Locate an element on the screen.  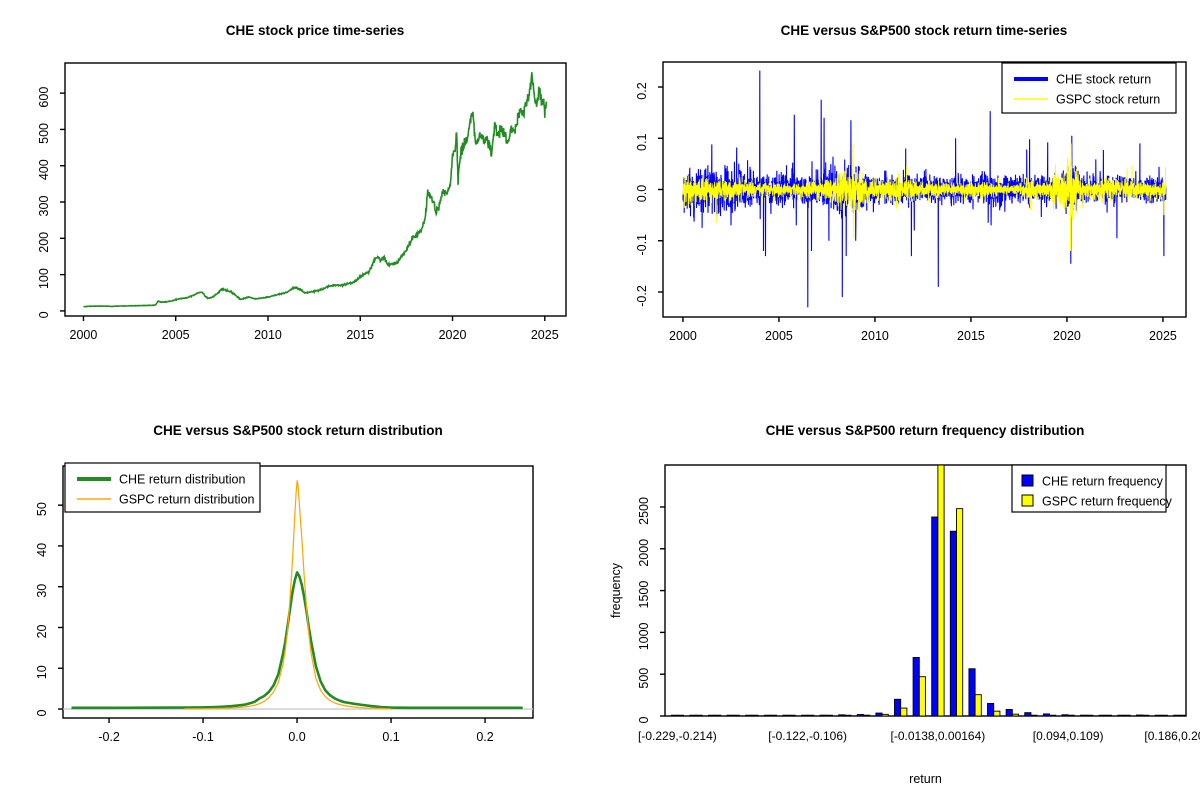
series-gspc-density is located at coordinates (288, 595).